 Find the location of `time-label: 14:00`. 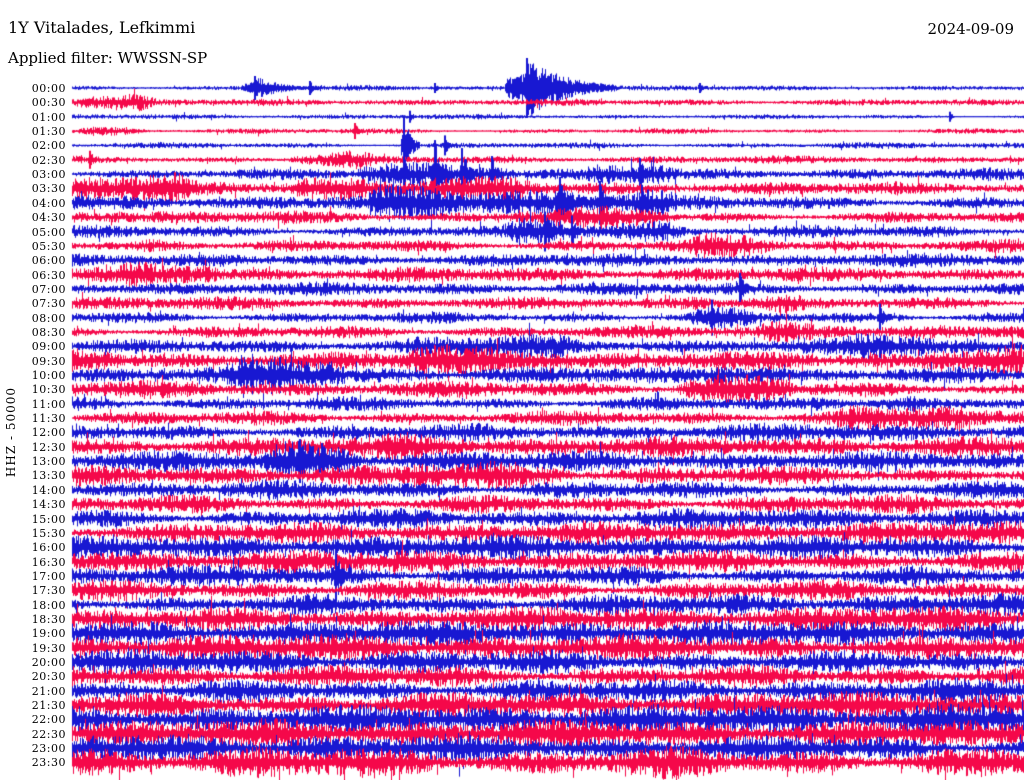

time-label: 14:00 is located at coordinates (48, 490).